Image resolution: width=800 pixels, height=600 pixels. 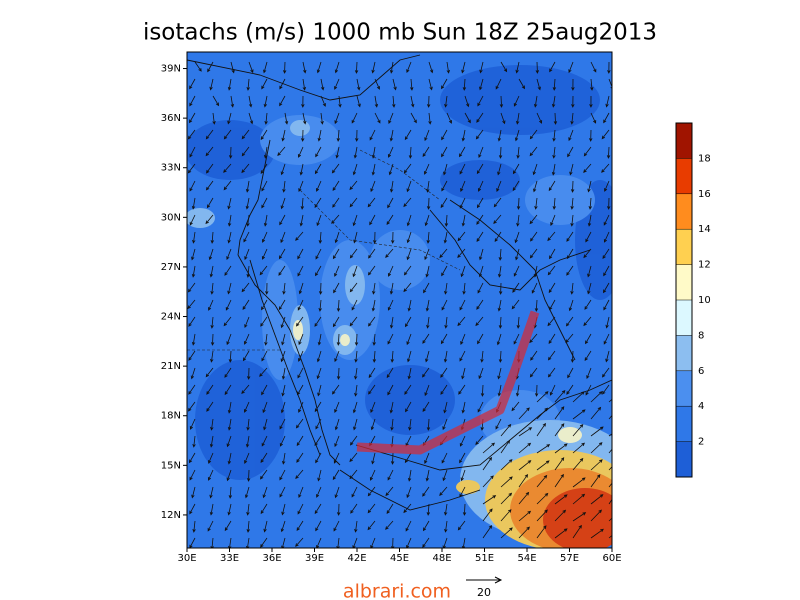 I want to click on highlight-path, so click(x=448, y=382).